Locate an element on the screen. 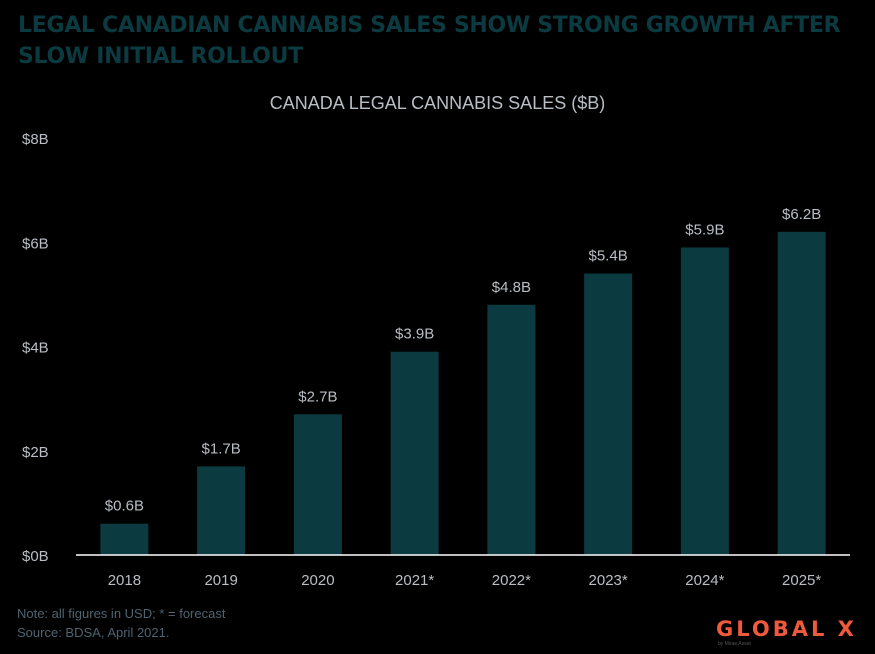 The width and height of the screenshot is (875, 654). x-tick-label: 2023* is located at coordinates (608, 580).